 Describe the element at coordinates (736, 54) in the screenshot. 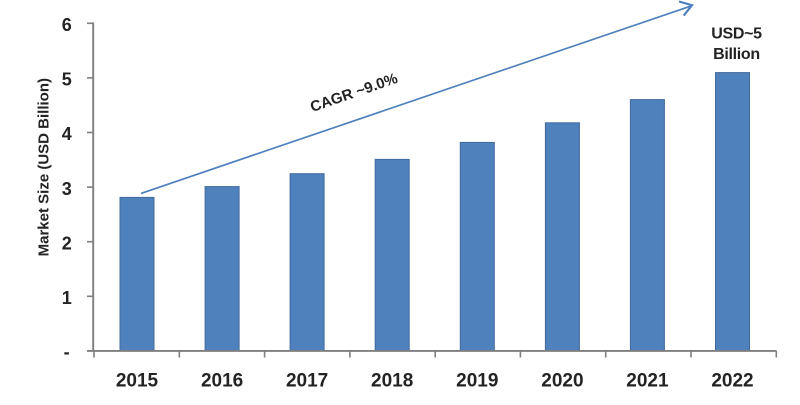

I see `svg-text: Billion` at that location.